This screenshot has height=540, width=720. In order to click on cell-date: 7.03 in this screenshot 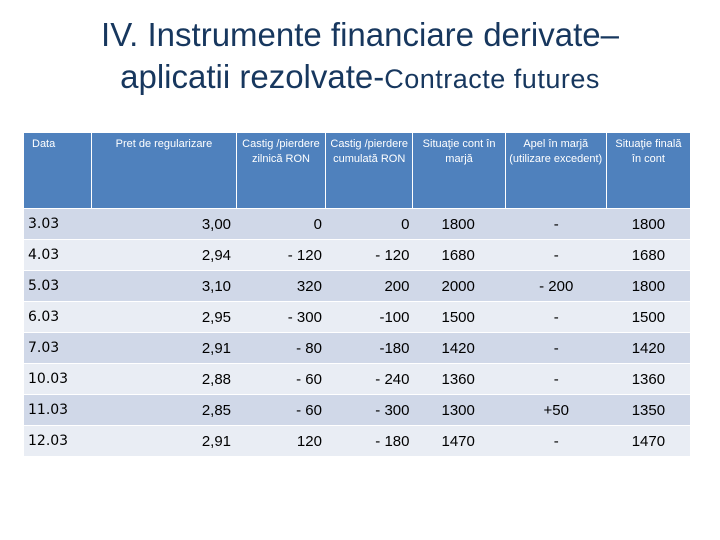, I will do `click(58, 347)`.